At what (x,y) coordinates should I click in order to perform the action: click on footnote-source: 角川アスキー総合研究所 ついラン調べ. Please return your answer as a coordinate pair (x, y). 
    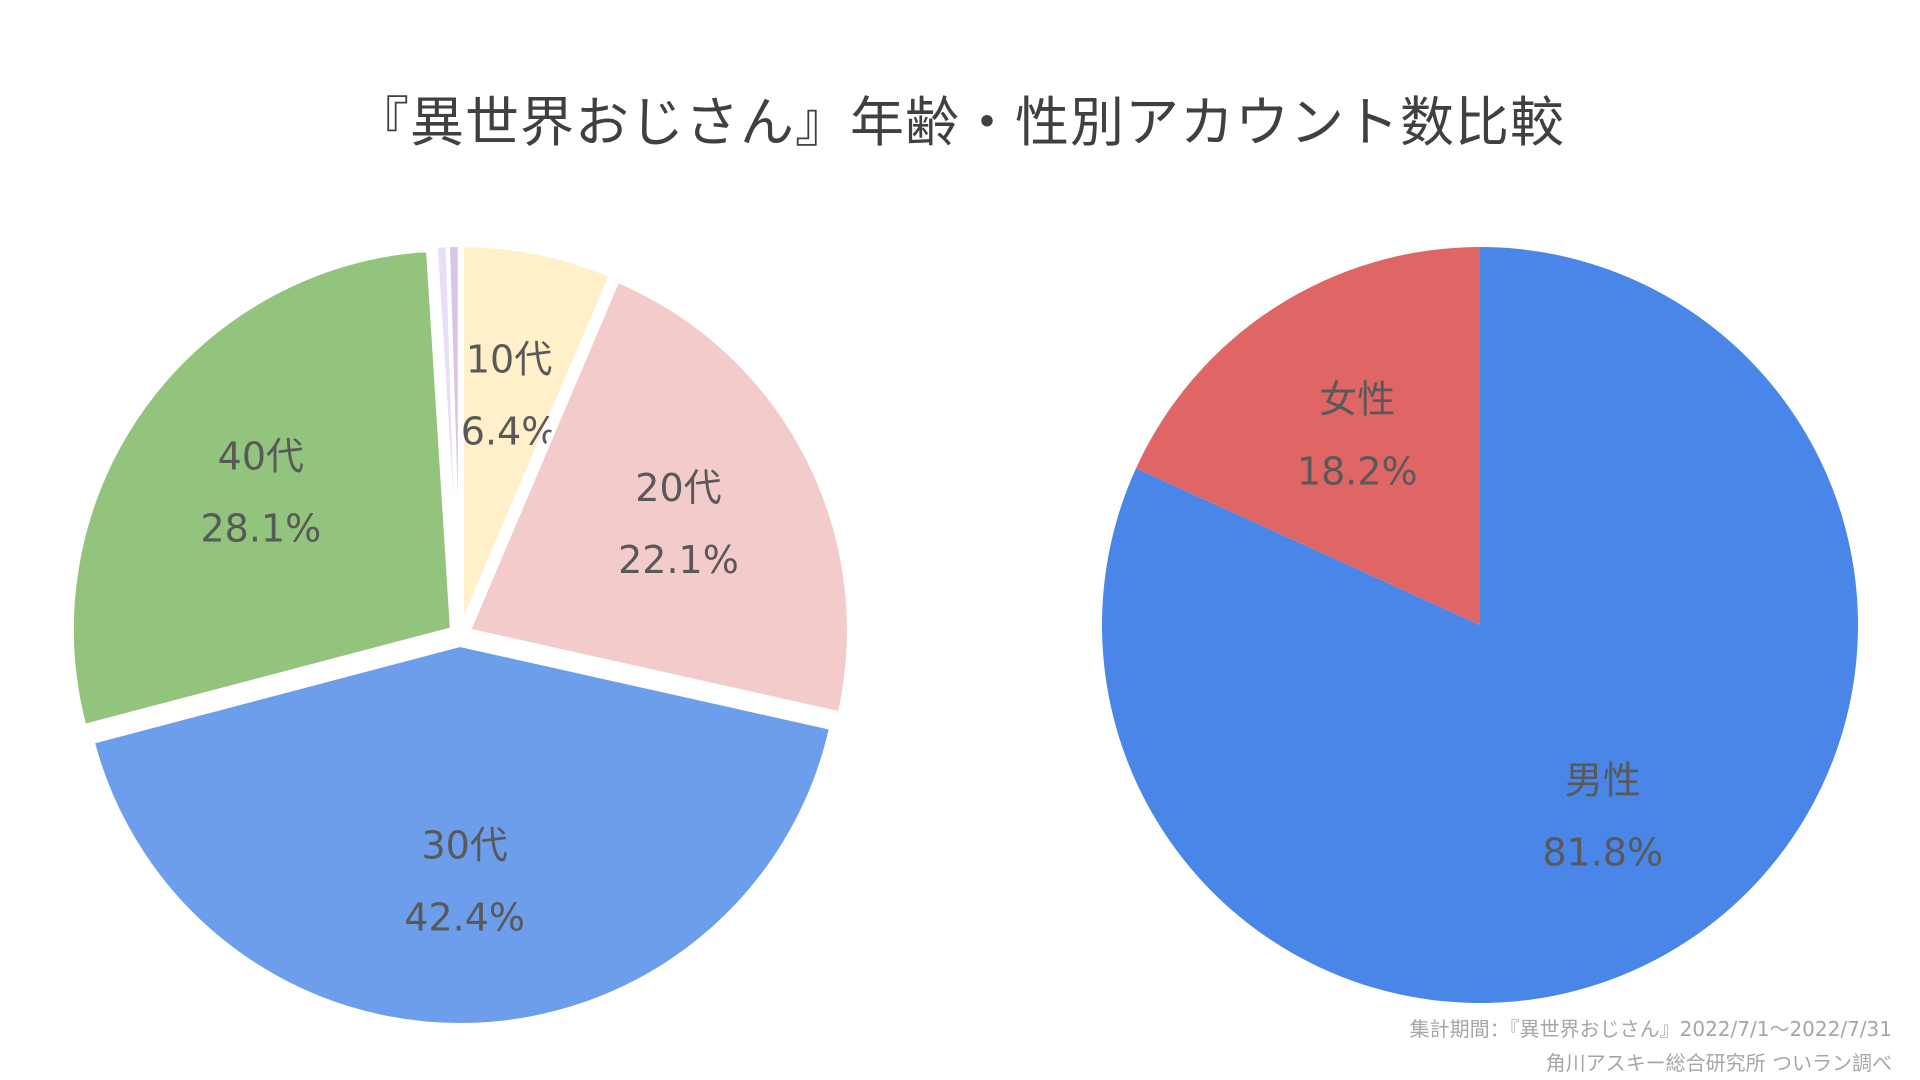
    Looking at the image, I should click on (1718, 1063).